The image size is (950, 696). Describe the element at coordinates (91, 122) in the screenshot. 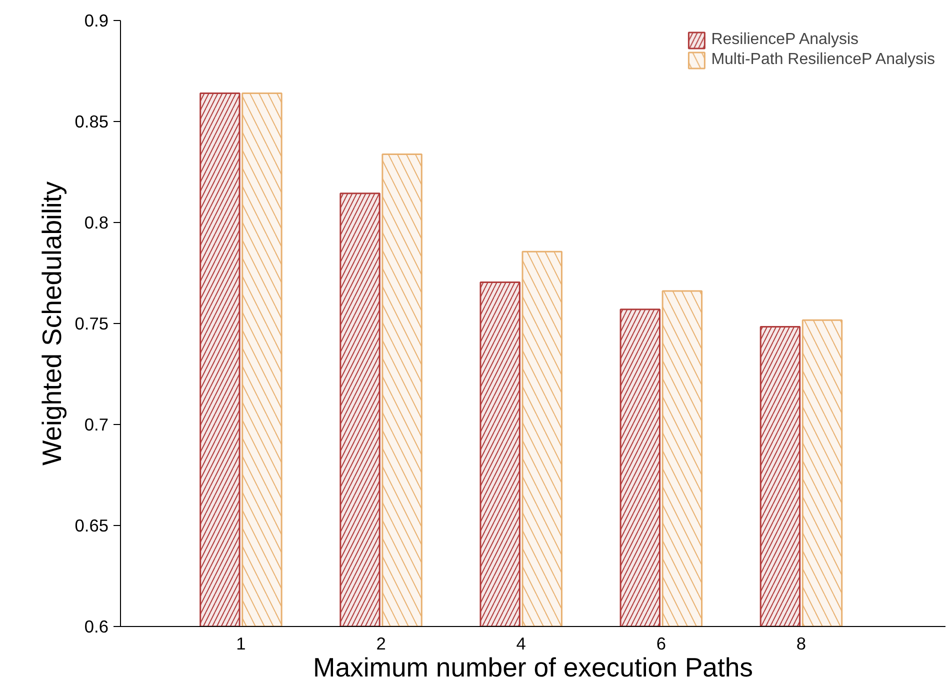

I see `y-tick-label: 0.85` at that location.